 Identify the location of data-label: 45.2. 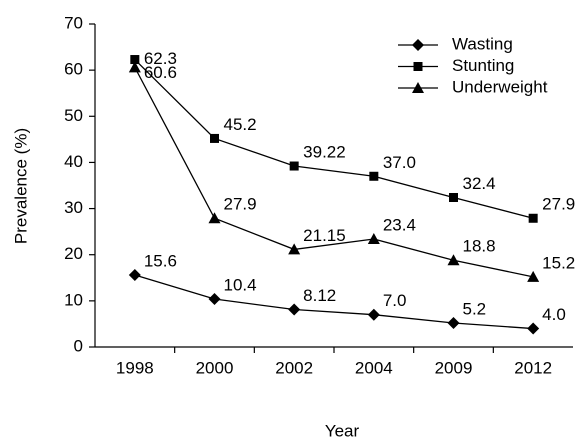
(240, 124).